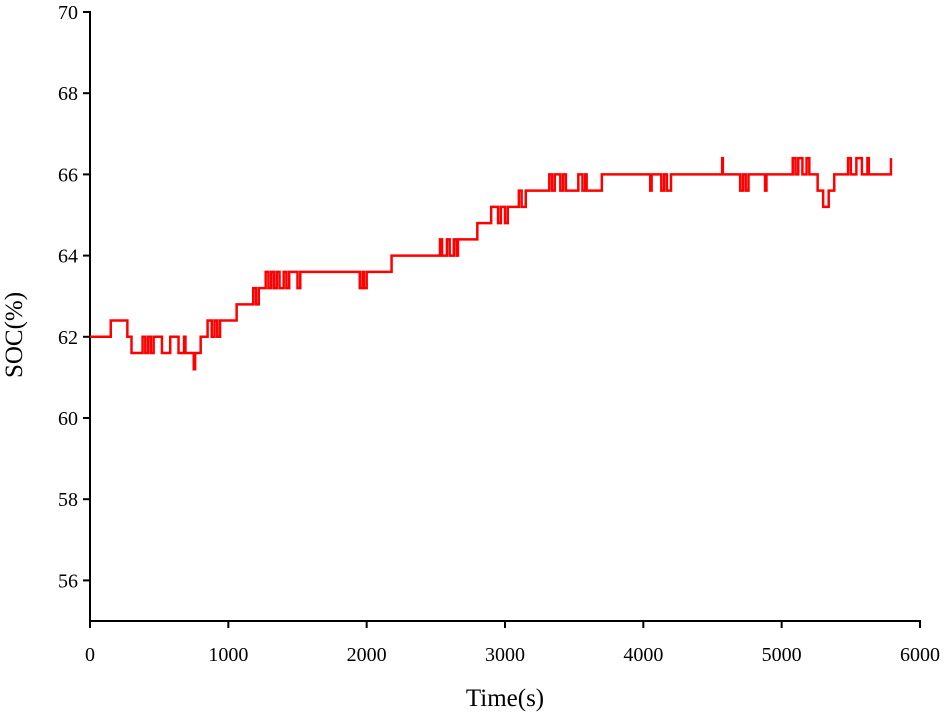 The width and height of the screenshot is (944, 716). Describe the element at coordinates (782, 655) in the screenshot. I see `x-tick-label: 5000` at that location.